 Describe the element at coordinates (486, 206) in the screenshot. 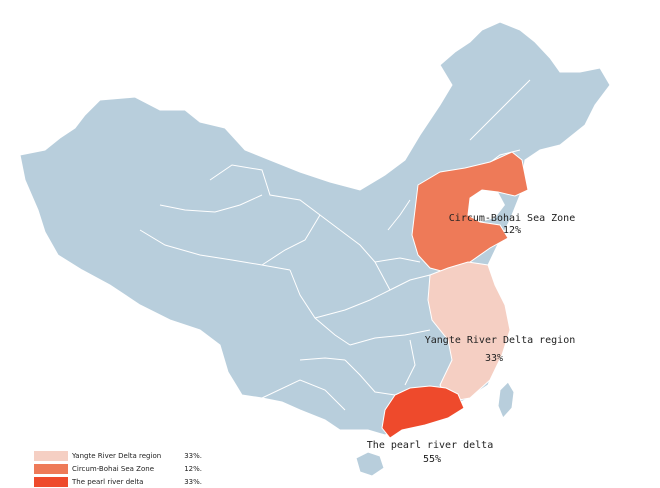

I see `bohai-sea` at that location.